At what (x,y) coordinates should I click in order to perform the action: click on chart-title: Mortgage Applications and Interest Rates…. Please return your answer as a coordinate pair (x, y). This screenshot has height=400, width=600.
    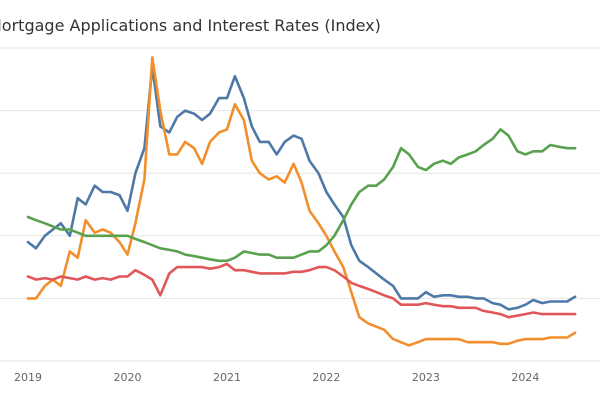
    Looking at the image, I should click on (190, 25).